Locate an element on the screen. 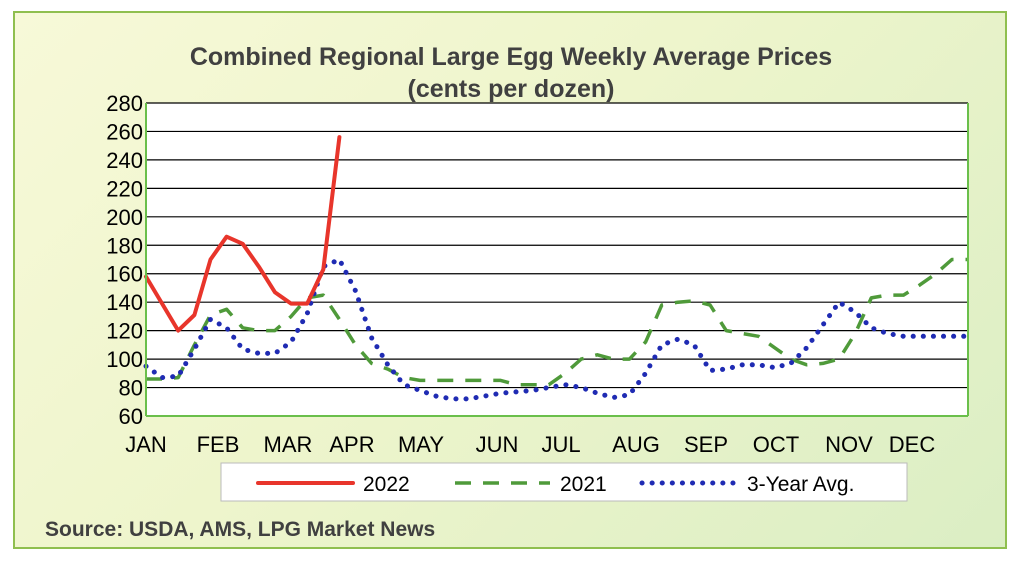  x-tick-label: AUG is located at coordinates (636, 444).